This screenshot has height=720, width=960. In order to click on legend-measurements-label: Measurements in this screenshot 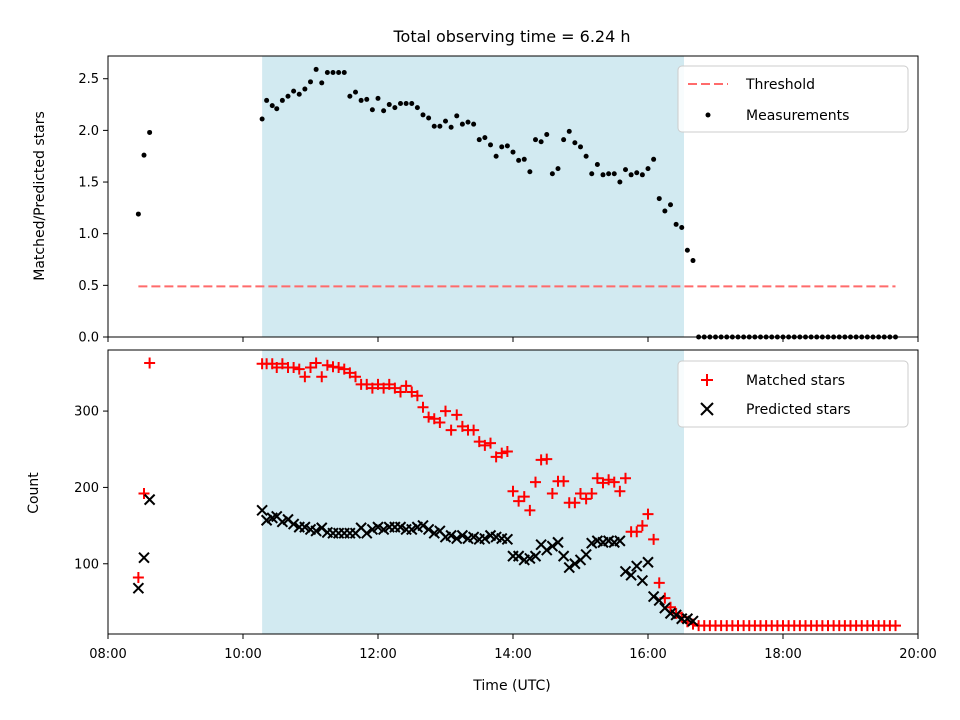, I will do `click(797, 116)`.